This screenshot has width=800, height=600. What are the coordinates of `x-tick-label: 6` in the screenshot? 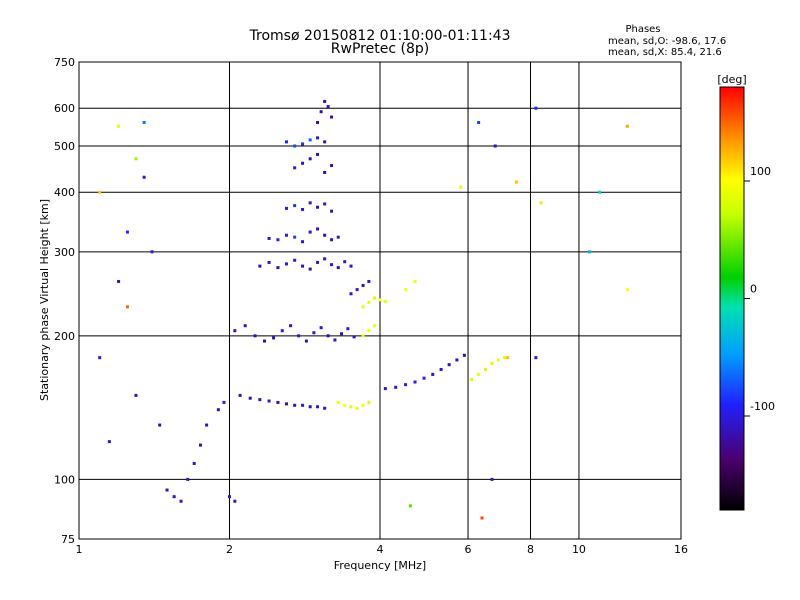 It's located at (468, 549).